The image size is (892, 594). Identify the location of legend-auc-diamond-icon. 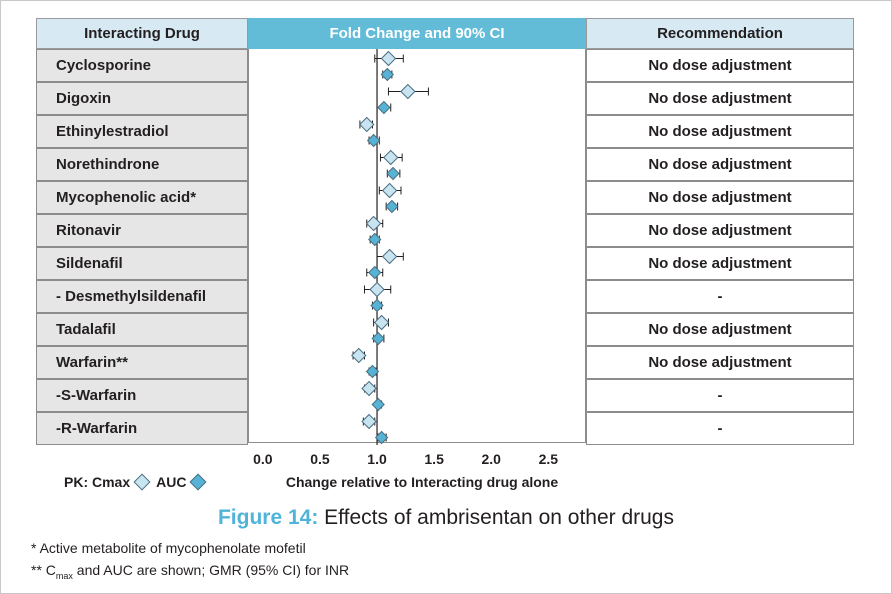
(198, 482).